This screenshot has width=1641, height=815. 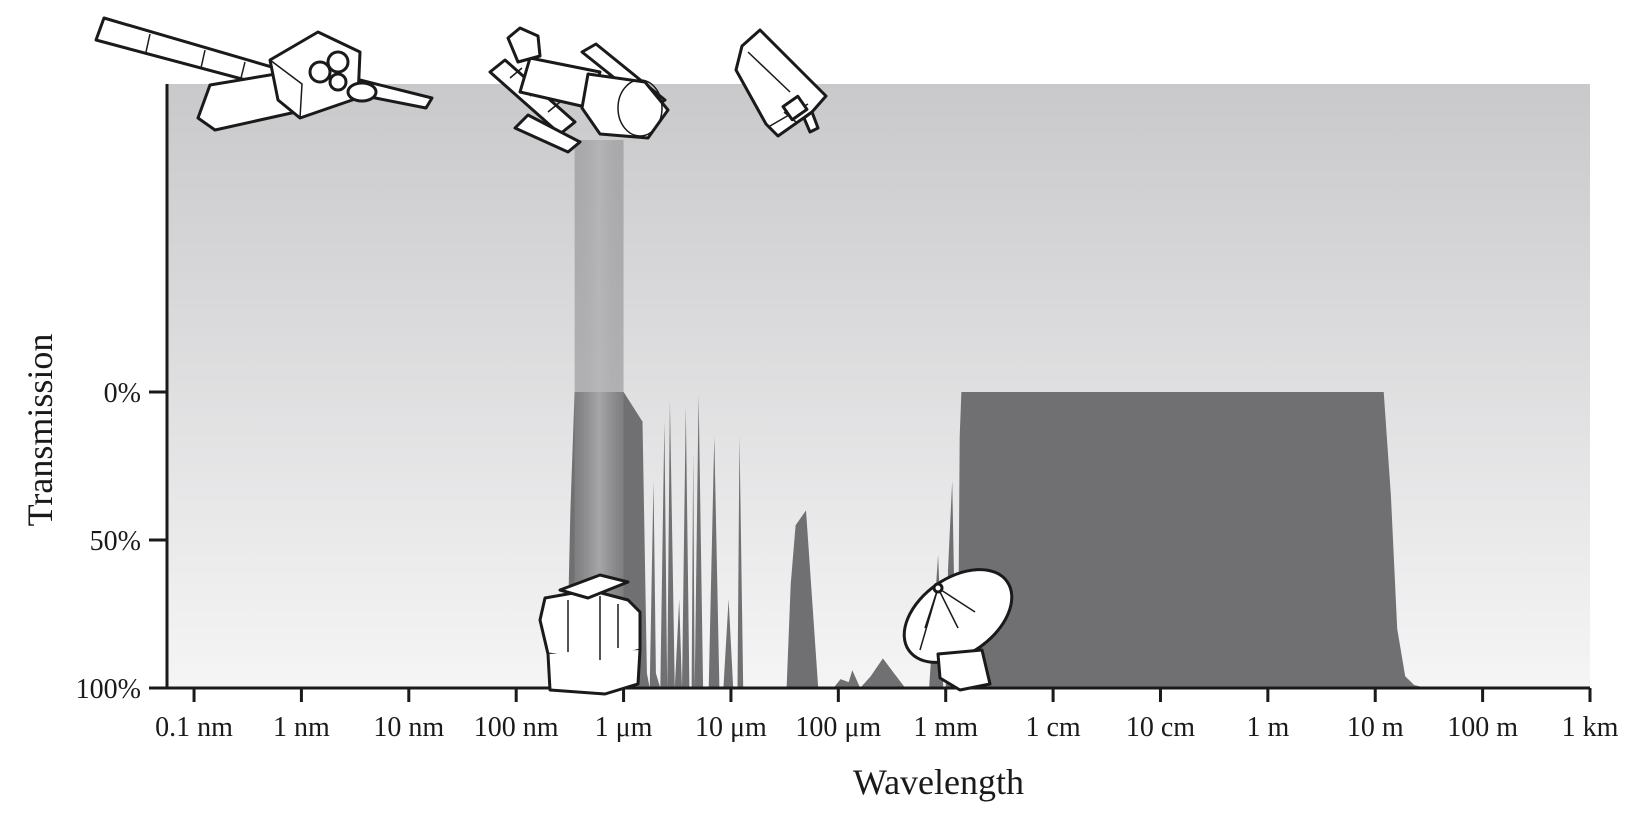 What do you see at coordinates (1590, 727) in the screenshot?
I see `x-tick-label: 1 km` at bounding box center [1590, 727].